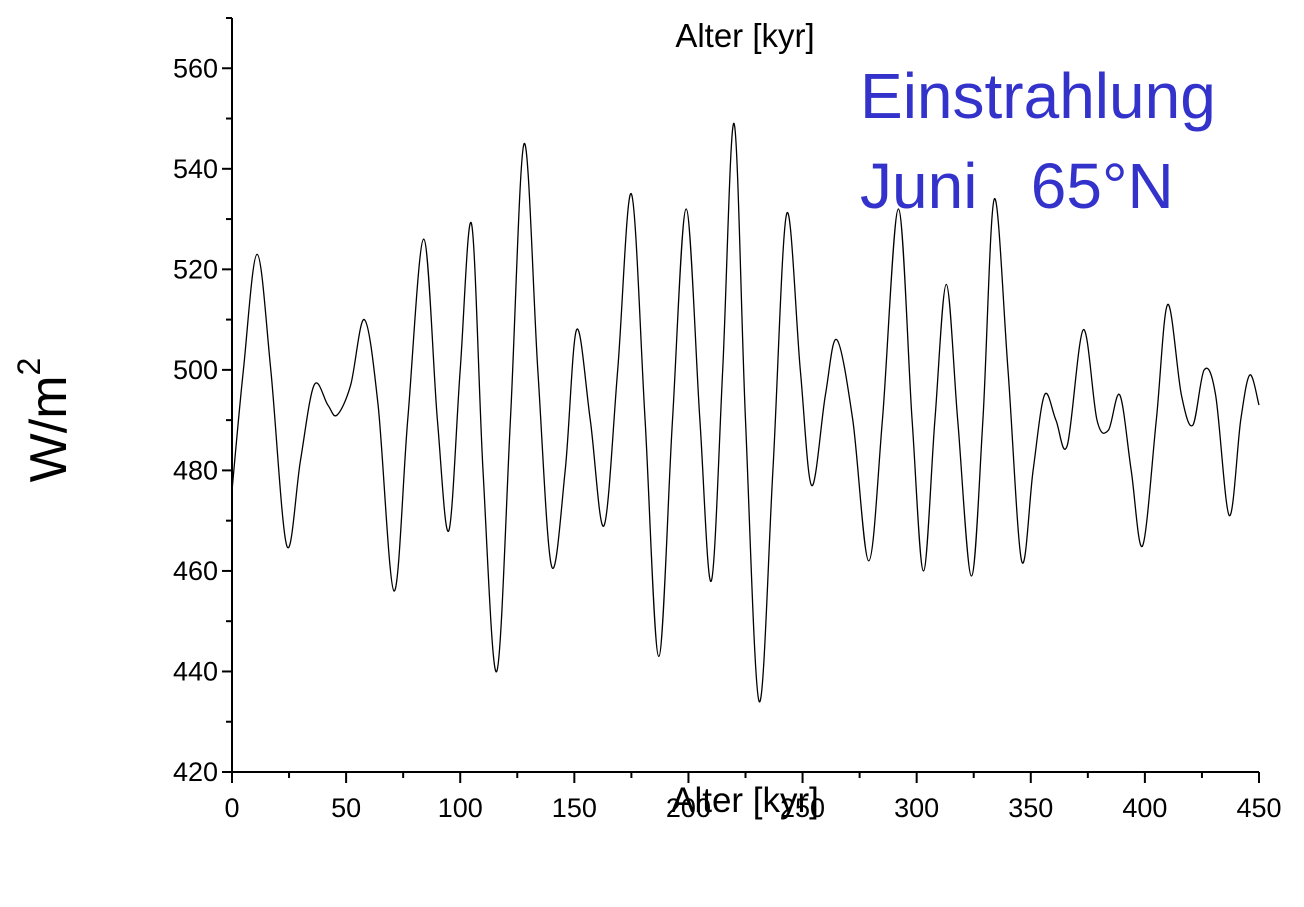 This screenshot has height=907, width=1304. Describe the element at coordinates (195, 671) in the screenshot. I see `y-tick-label: 440` at that location.